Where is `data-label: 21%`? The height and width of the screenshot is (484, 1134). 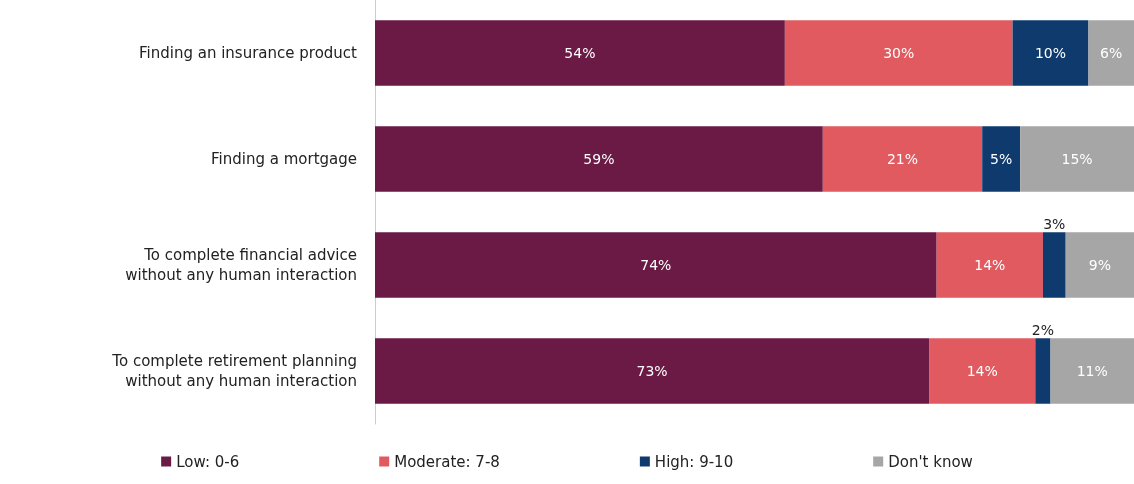
data-label: 21% is located at coordinates (902, 159).